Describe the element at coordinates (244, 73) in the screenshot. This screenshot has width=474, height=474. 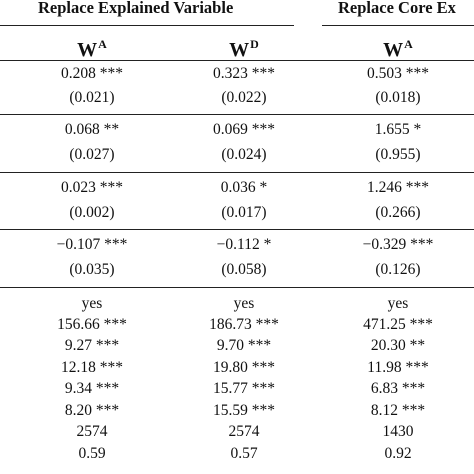
I see `coef-cell: 0.323 ***` at that location.